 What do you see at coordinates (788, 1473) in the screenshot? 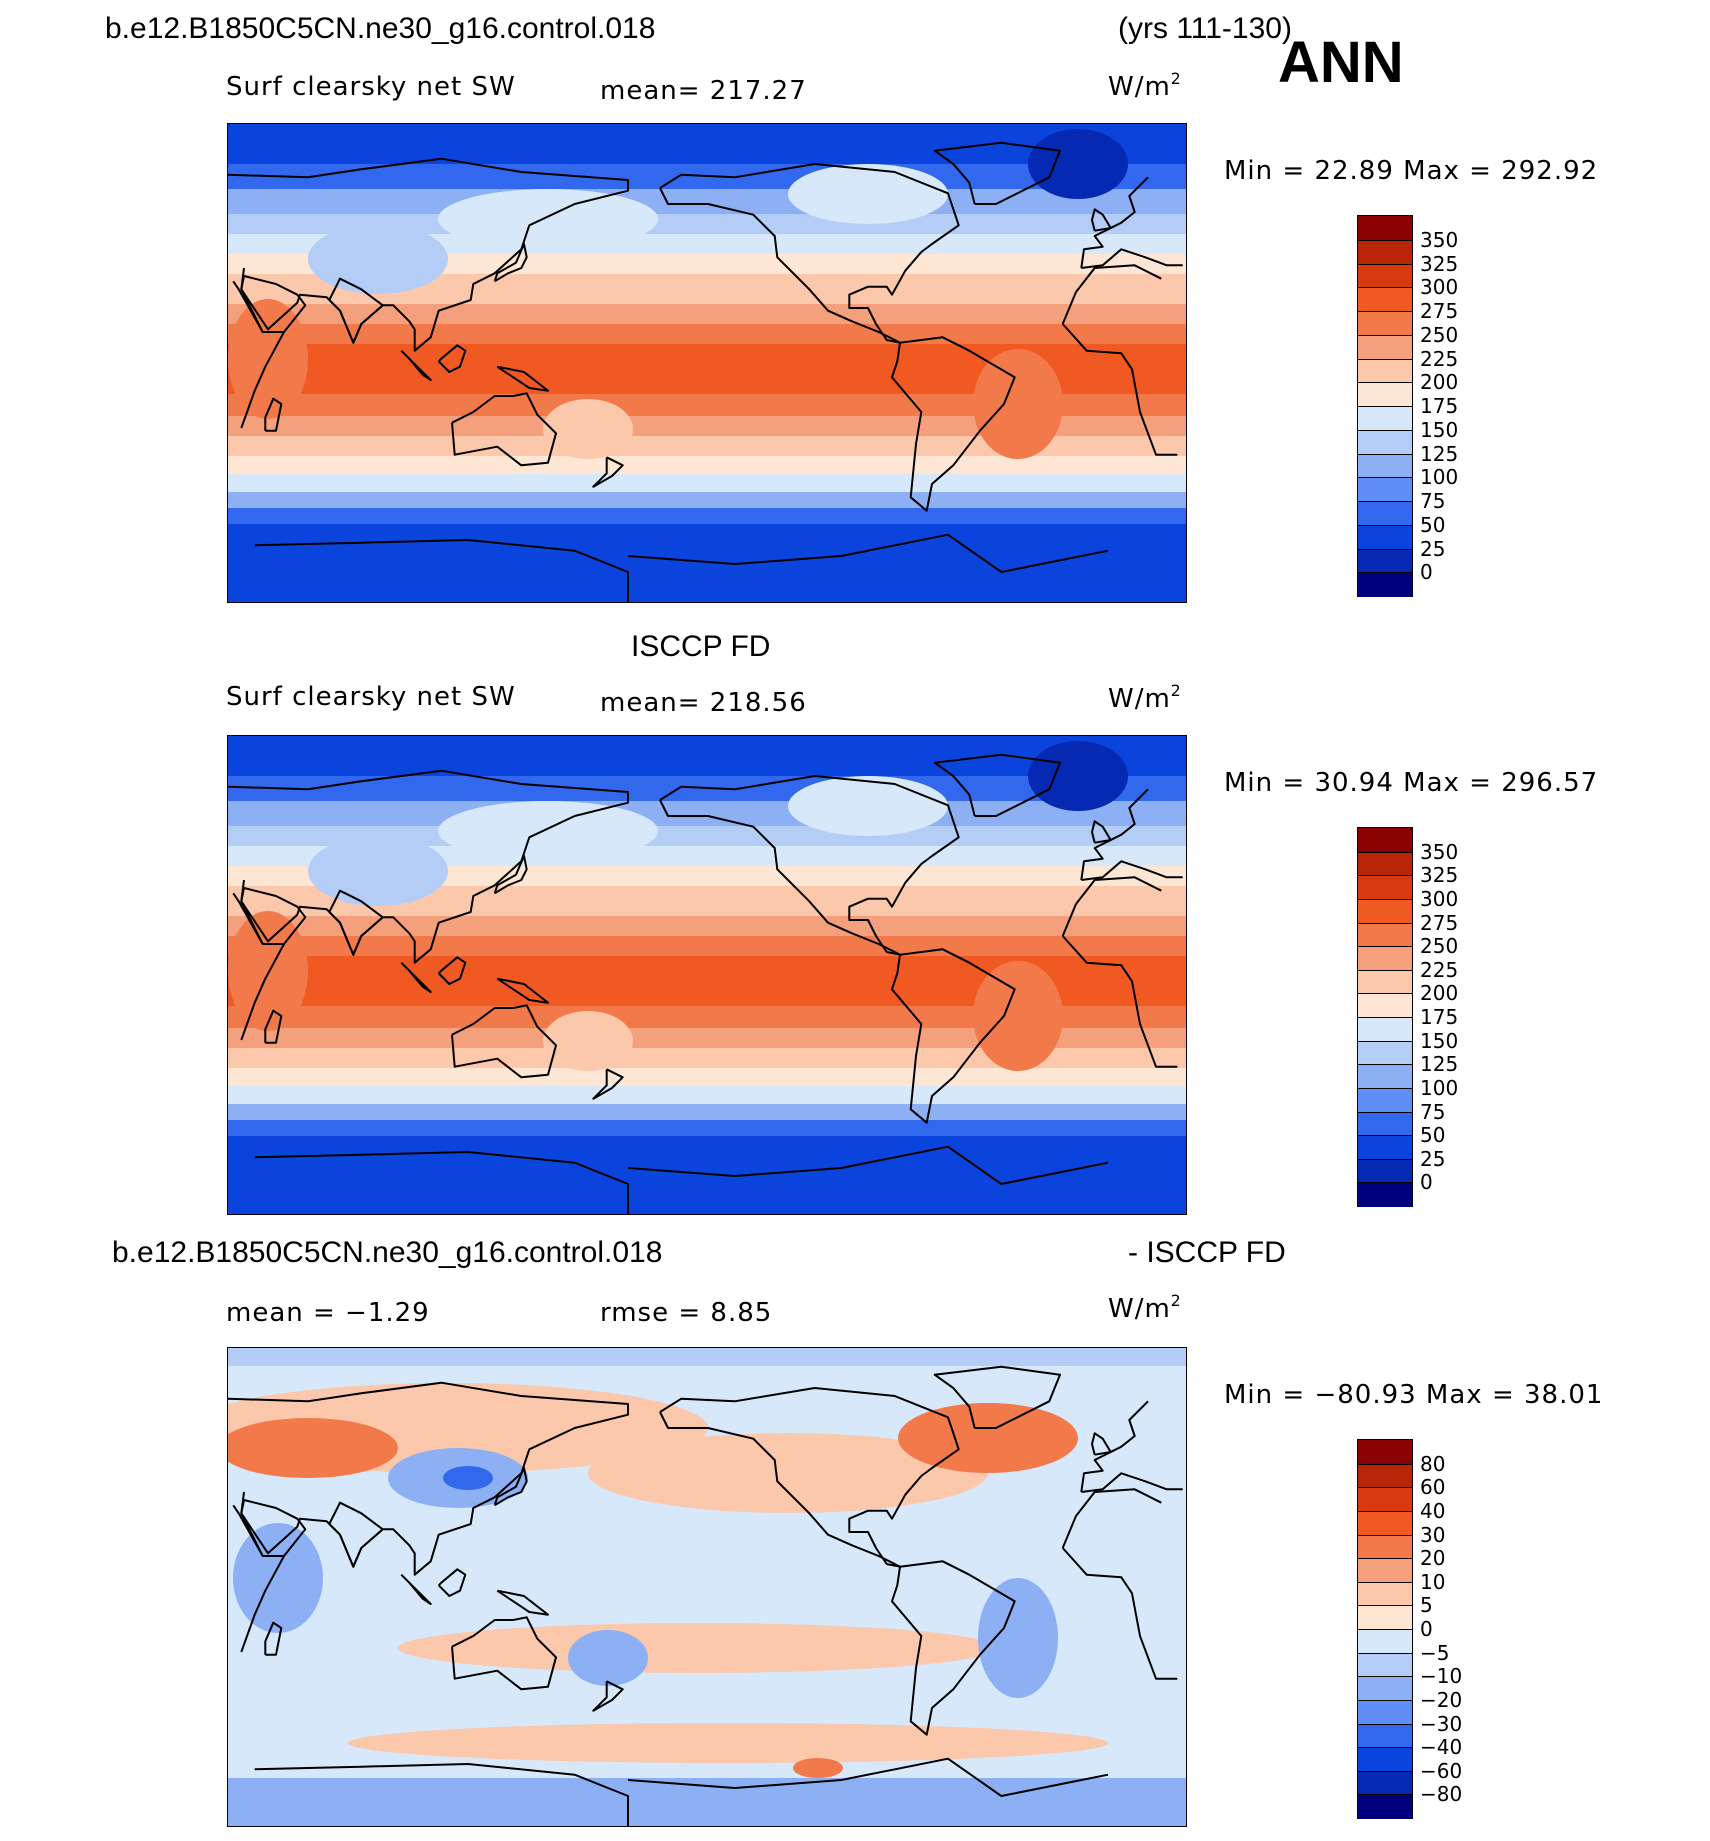
I see `diff-patch-npacific` at bounding box center [788, 1473].